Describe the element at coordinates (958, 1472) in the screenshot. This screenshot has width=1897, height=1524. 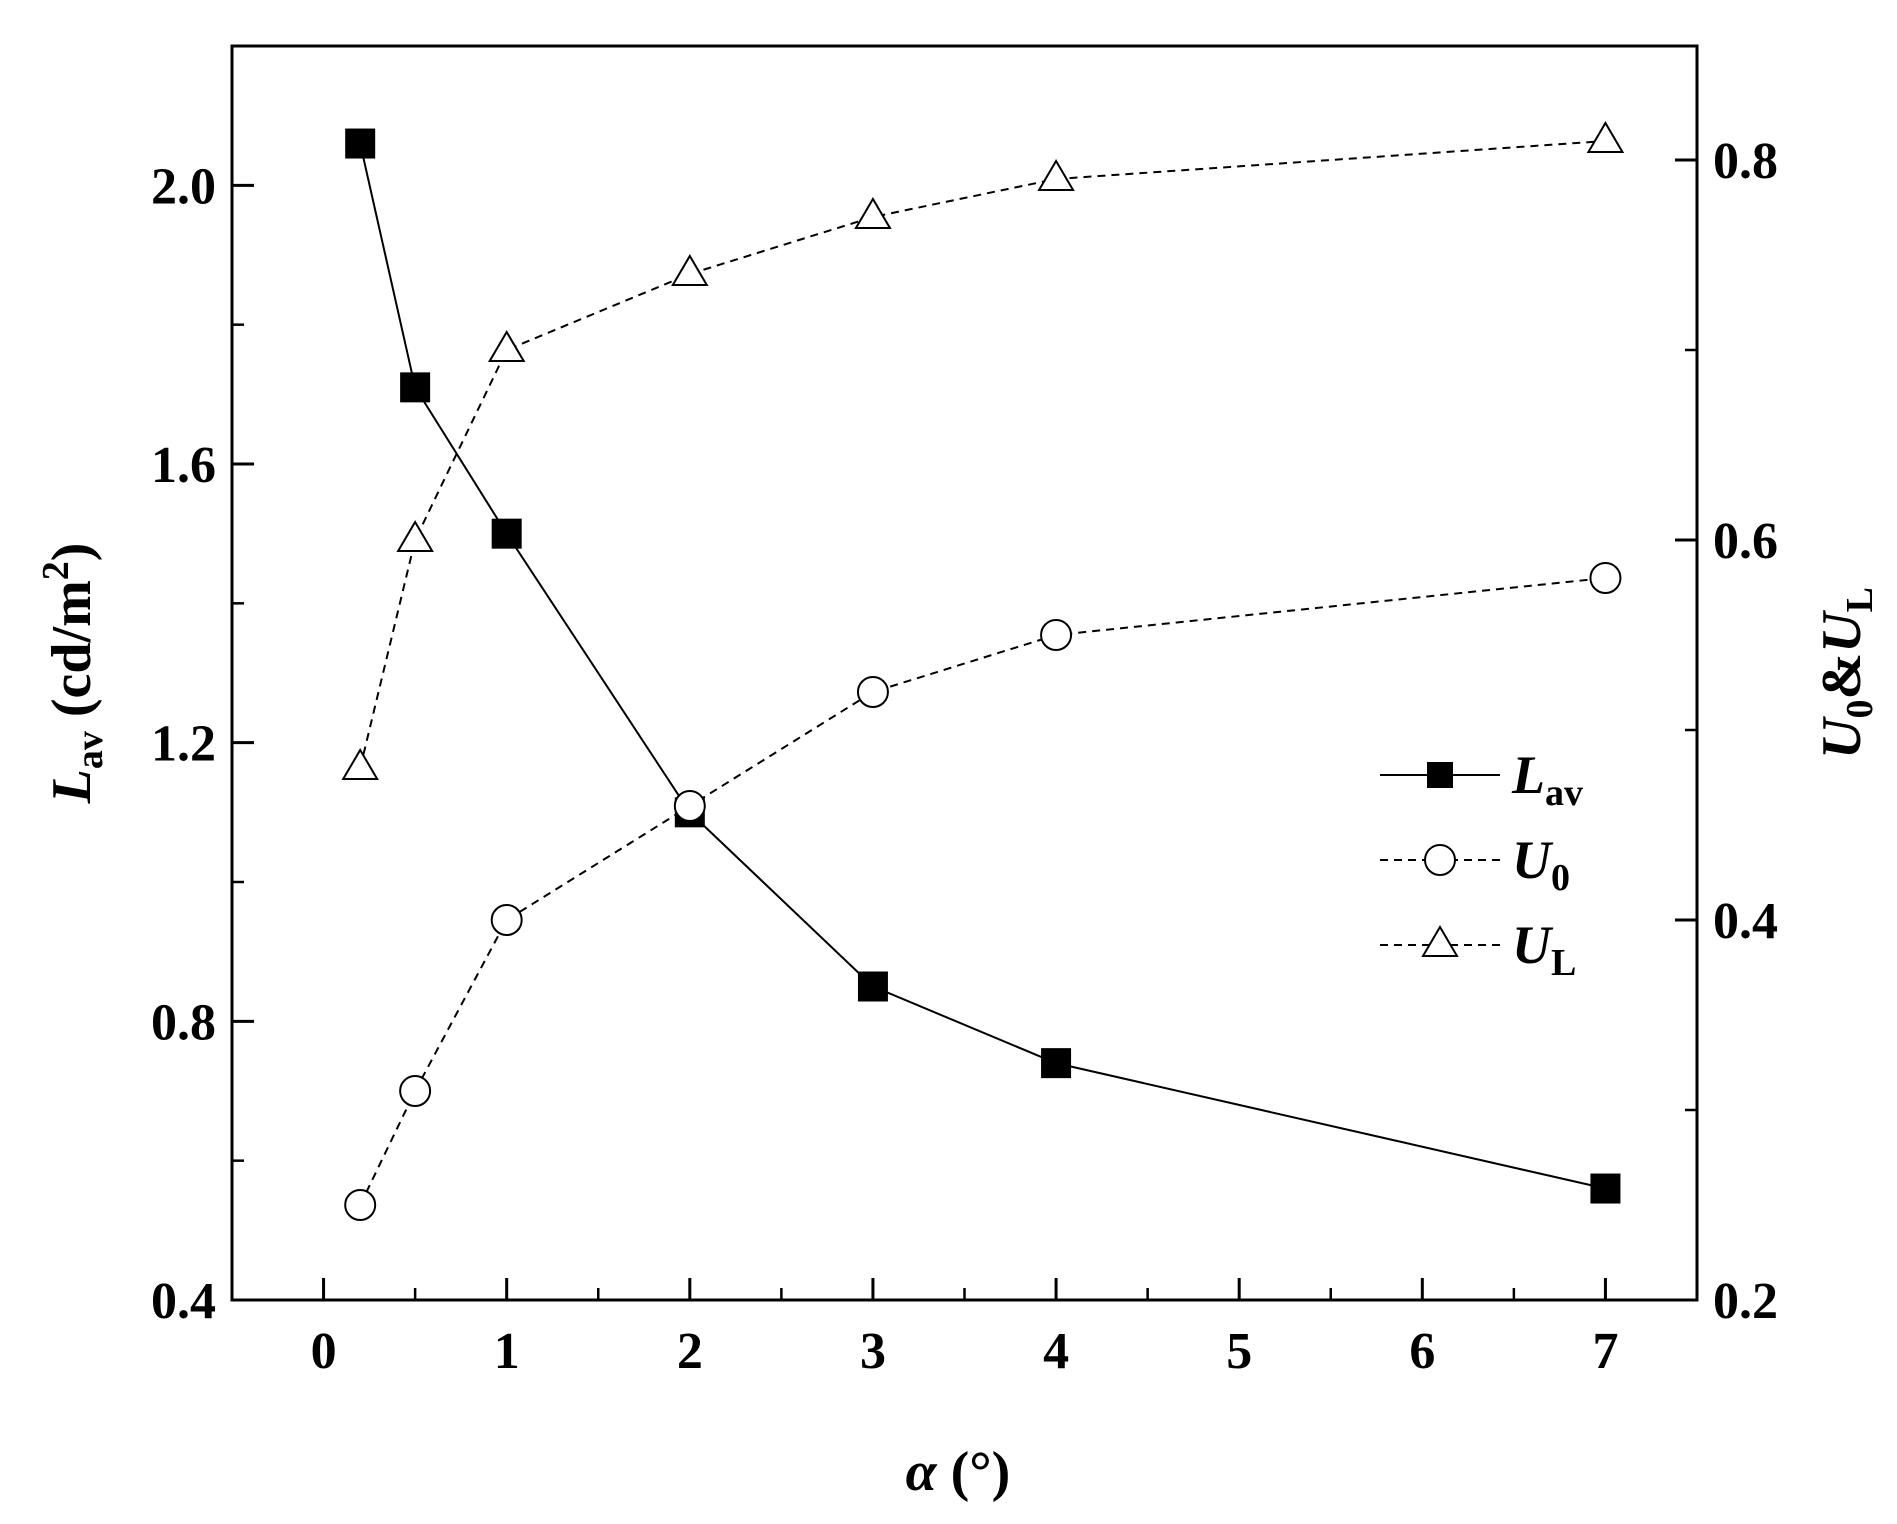
I see `x-axis-title: α (°)` at that location.